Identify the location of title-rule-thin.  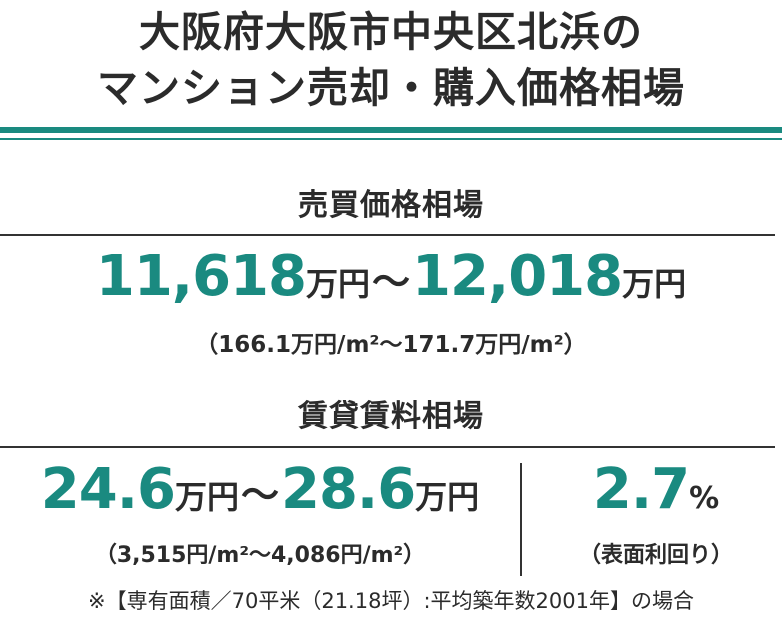
(391, 139).